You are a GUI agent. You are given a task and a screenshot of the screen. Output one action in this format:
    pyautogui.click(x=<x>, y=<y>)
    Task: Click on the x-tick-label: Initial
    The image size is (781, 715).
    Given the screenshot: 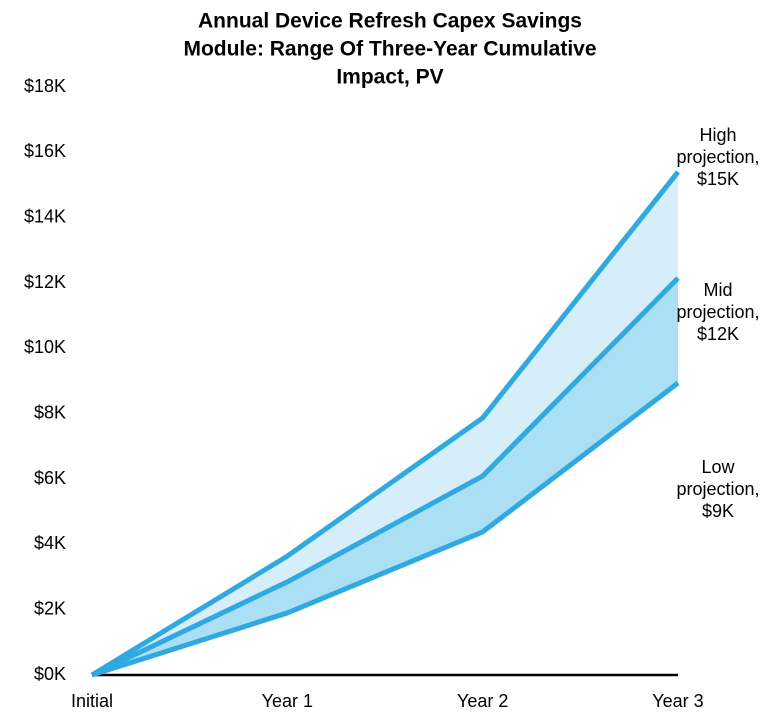 What is the action you would take?
    pyautogui.click(x=92, y=701)
    